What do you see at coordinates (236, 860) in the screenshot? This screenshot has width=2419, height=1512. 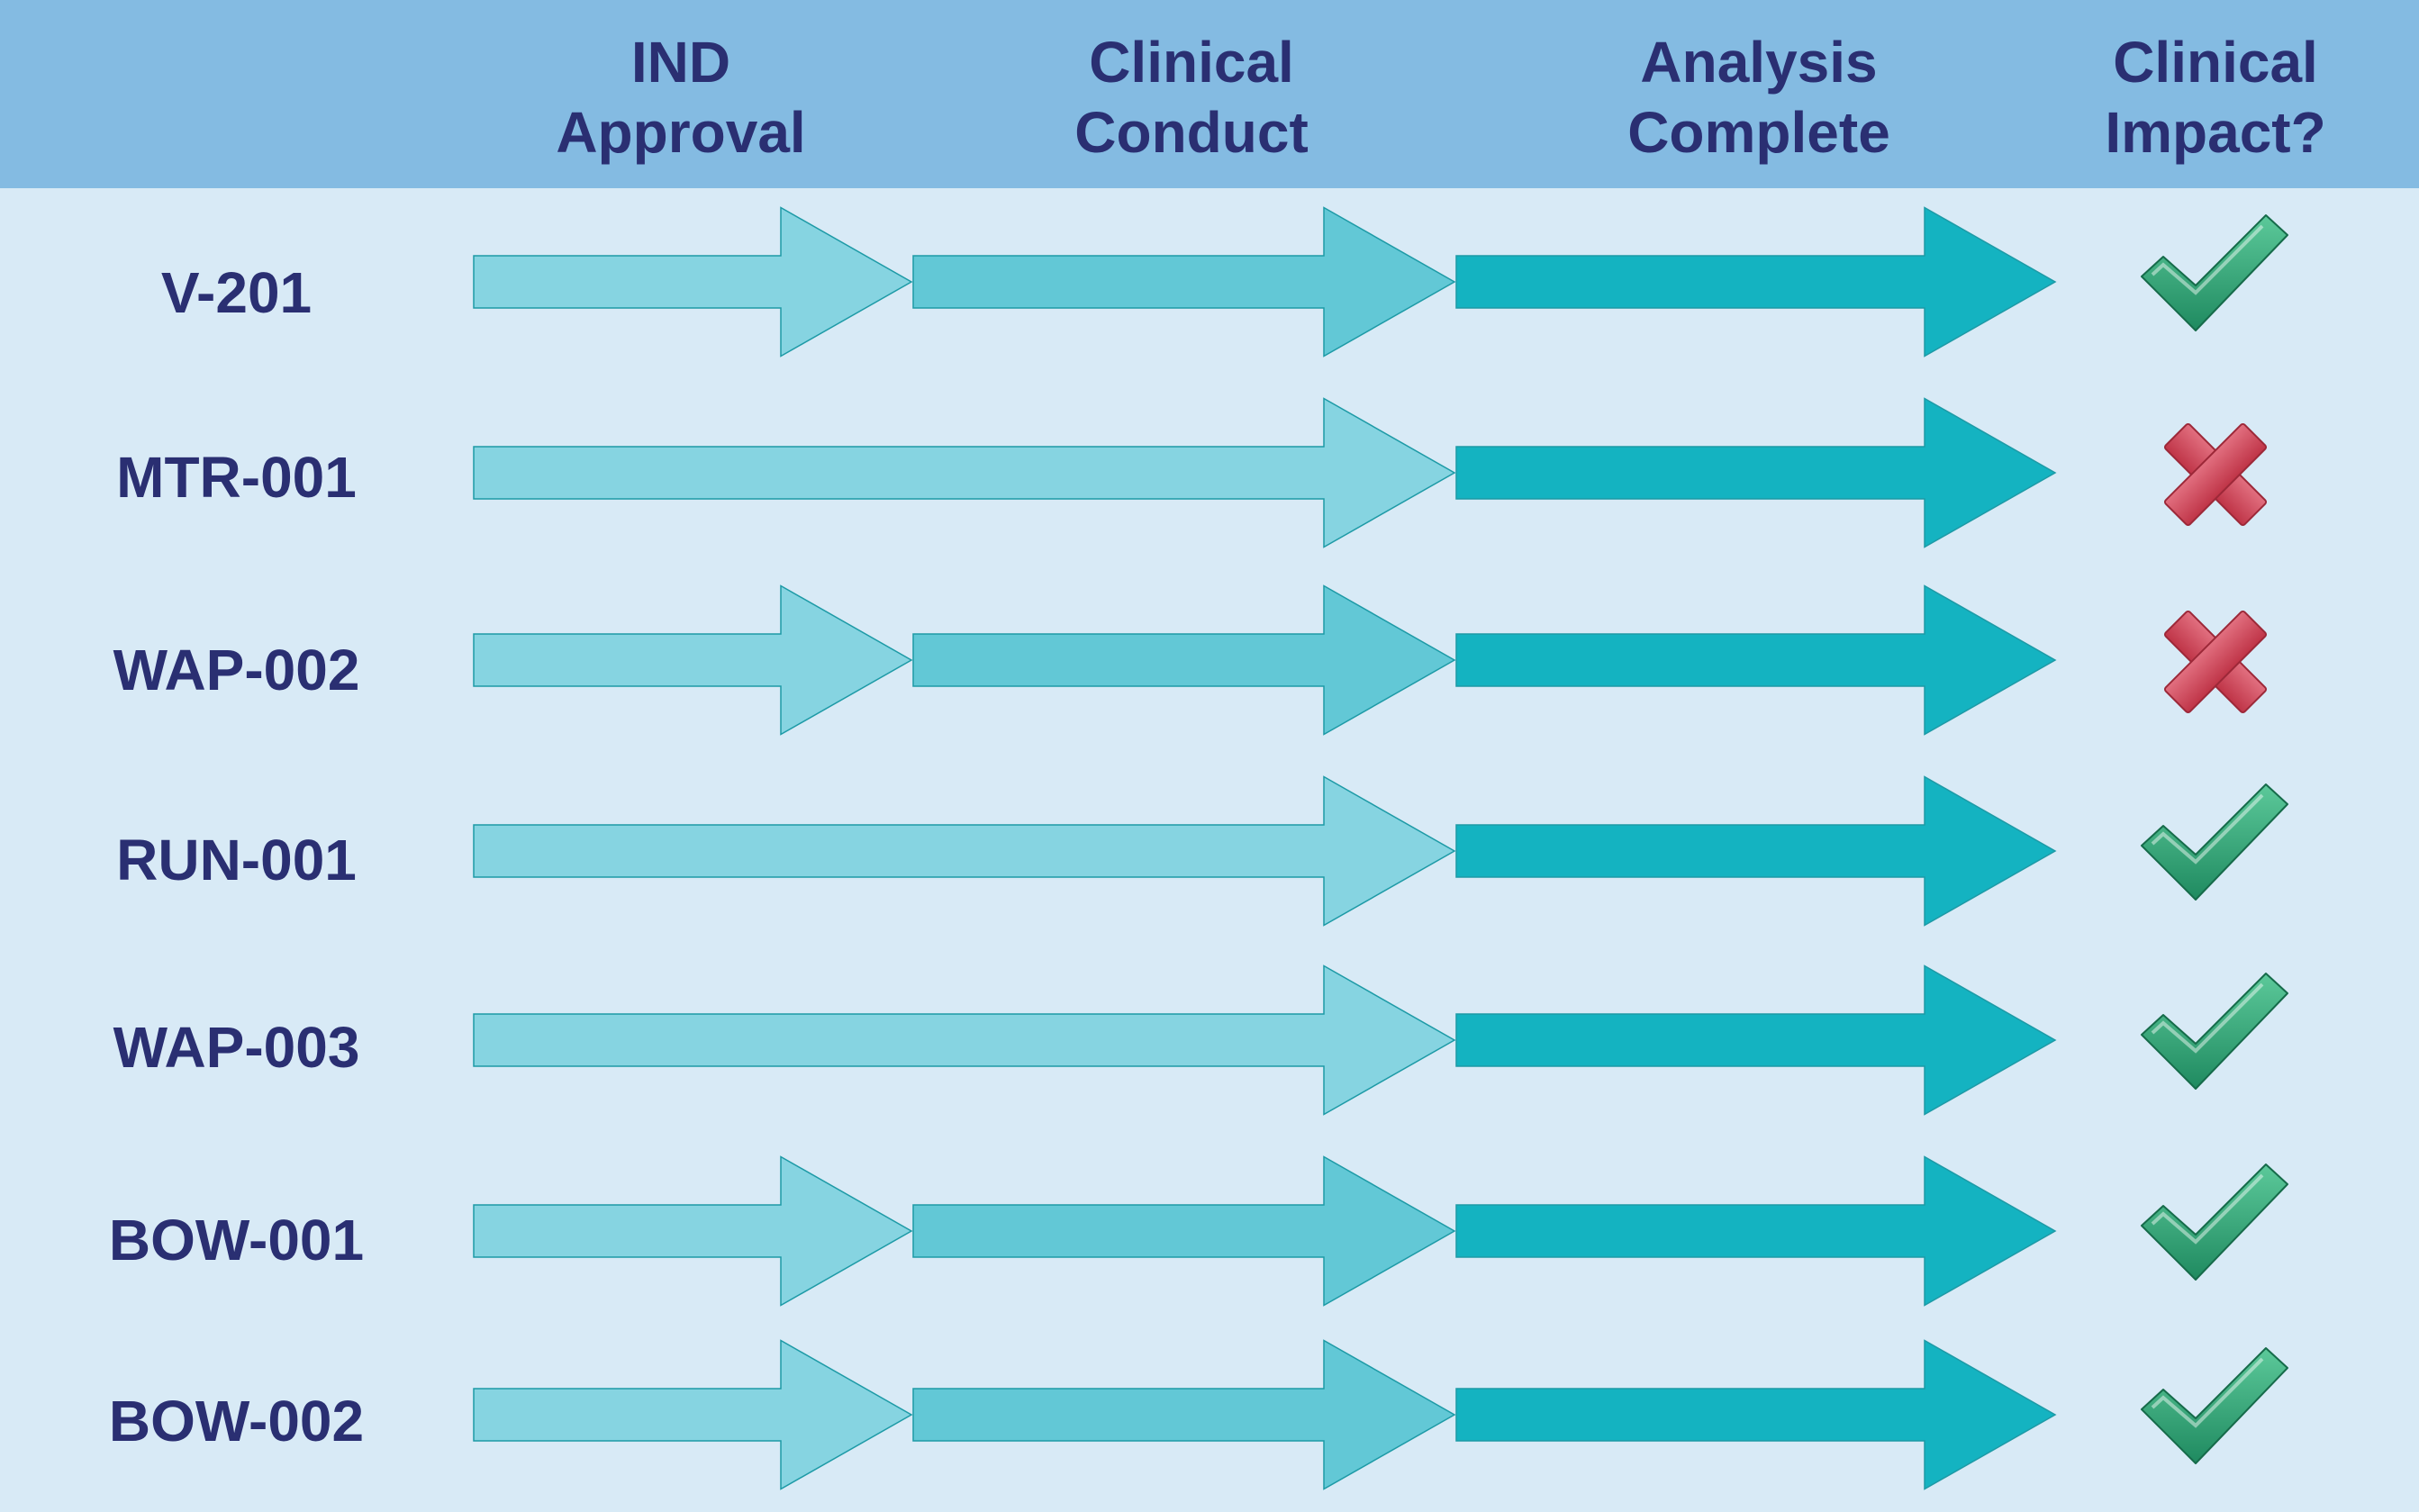 I see `study-label: RUN-001` at bounding box center [236, 860].